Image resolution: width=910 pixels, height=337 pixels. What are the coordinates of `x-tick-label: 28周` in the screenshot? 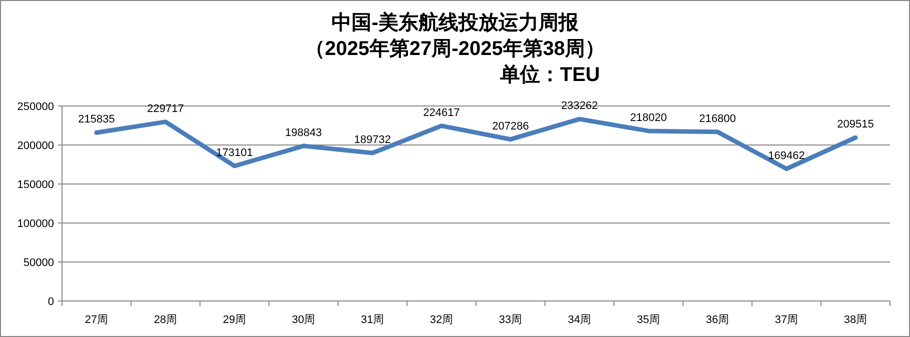 It's located at (166, 320).